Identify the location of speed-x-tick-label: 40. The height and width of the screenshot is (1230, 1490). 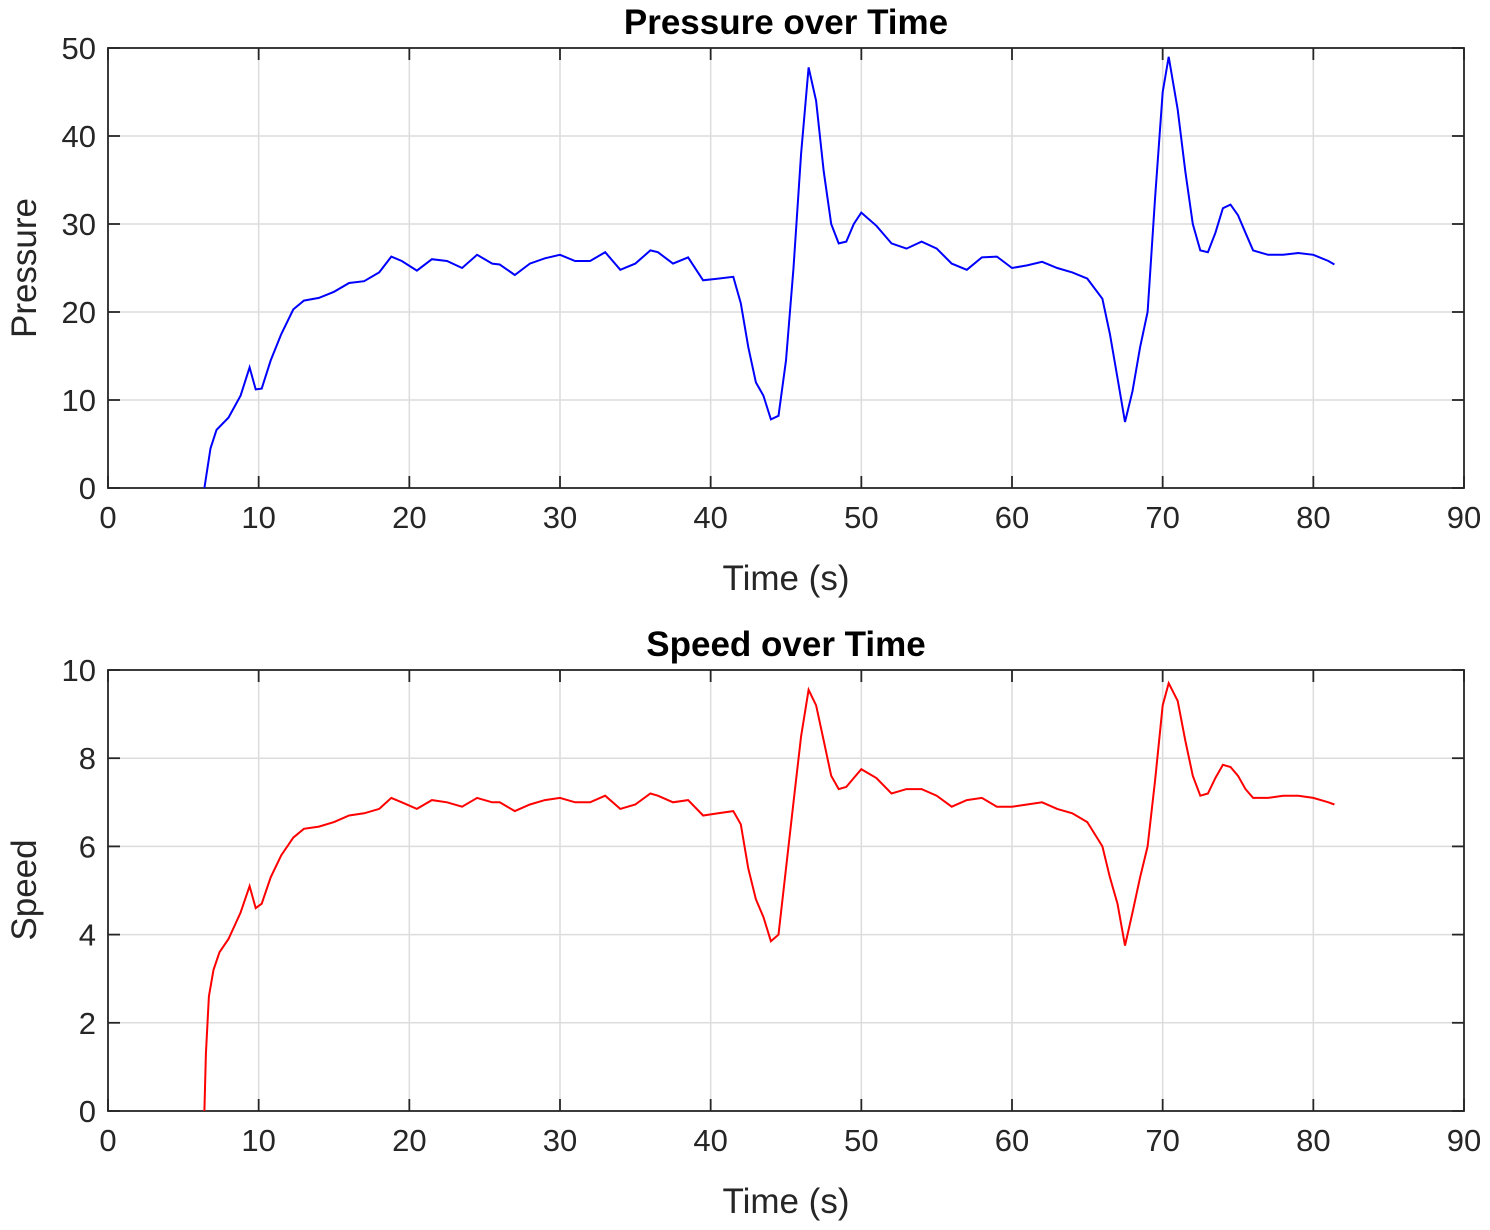
(710, 1140).